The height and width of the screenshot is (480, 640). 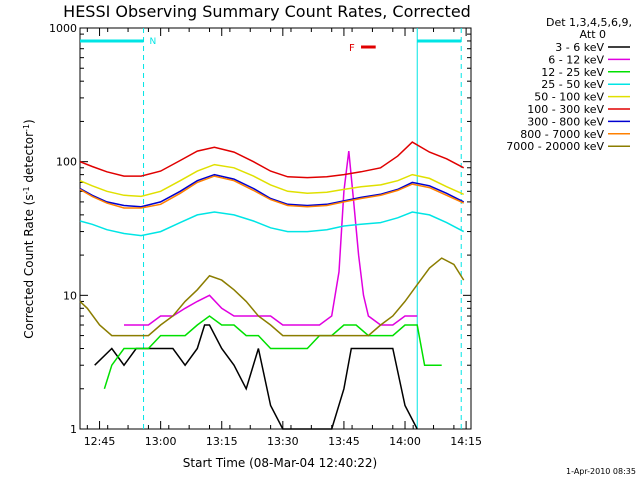 What do you see at coordinates (66, 162) in the screenshot?
I see `y-tick-label: 100` at bounding box center [66, 162].